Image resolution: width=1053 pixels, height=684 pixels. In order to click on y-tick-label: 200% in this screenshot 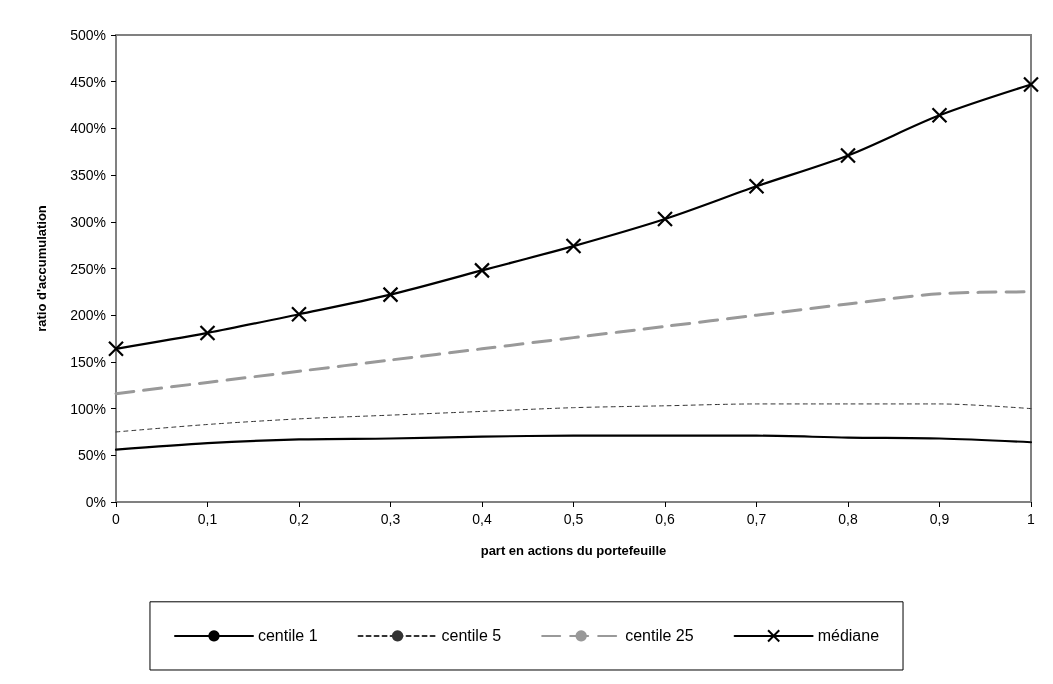, I will do `click(88, 315)`.